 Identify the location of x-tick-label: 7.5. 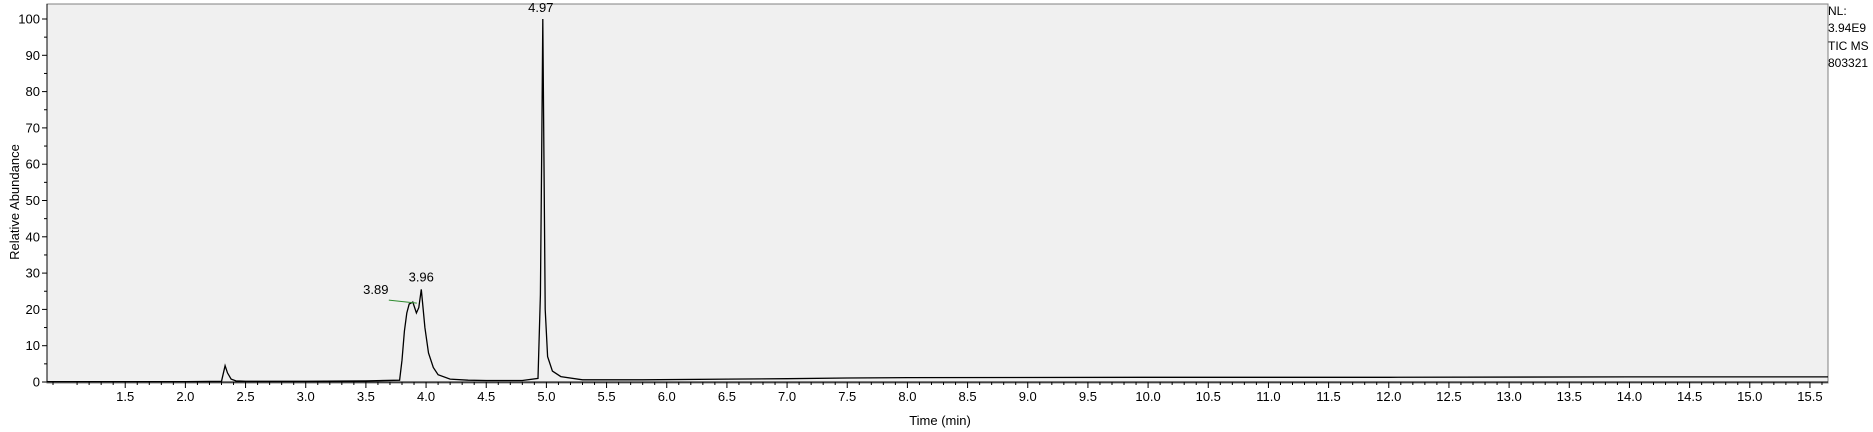
(847, 396).